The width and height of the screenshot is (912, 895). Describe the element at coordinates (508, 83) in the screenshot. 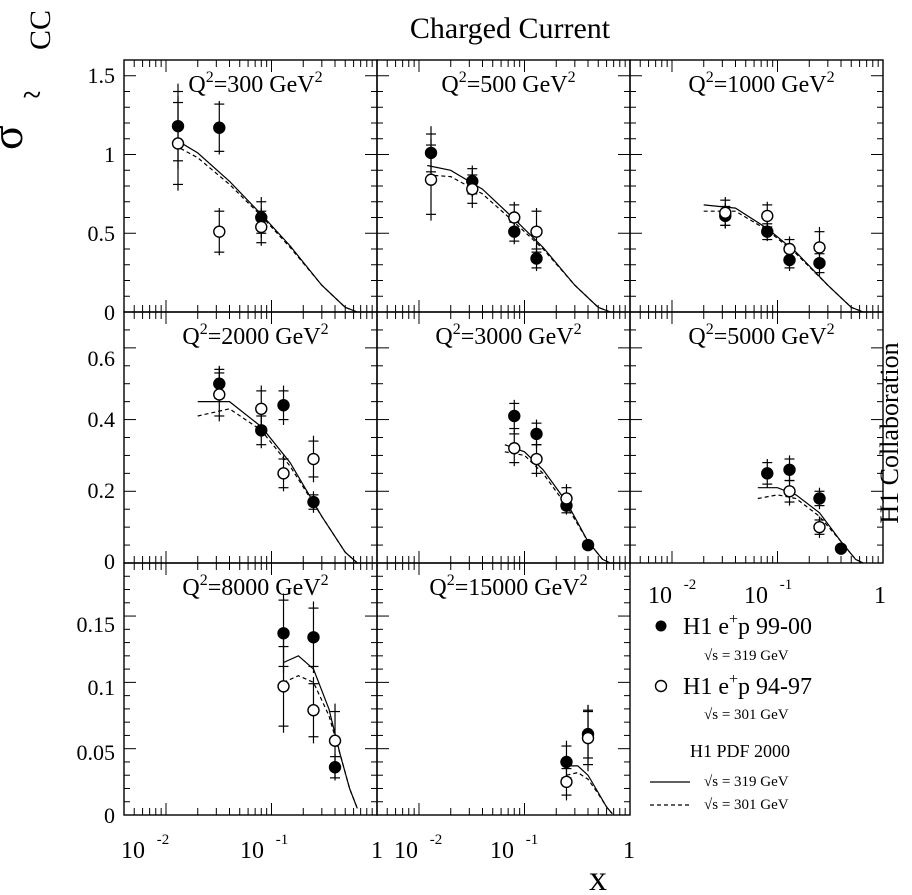

I see `panel-q2-label: Q2=500 GeV2` at that location.